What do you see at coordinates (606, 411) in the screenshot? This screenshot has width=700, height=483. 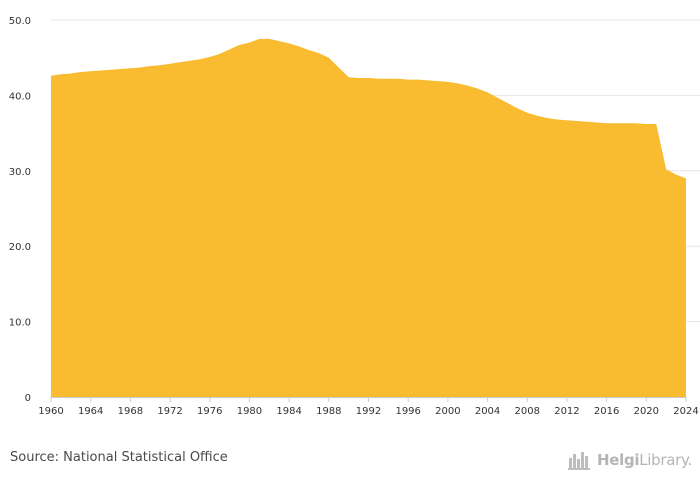 I see `x-tick-label: 2016` at bounding box center [606, 411].